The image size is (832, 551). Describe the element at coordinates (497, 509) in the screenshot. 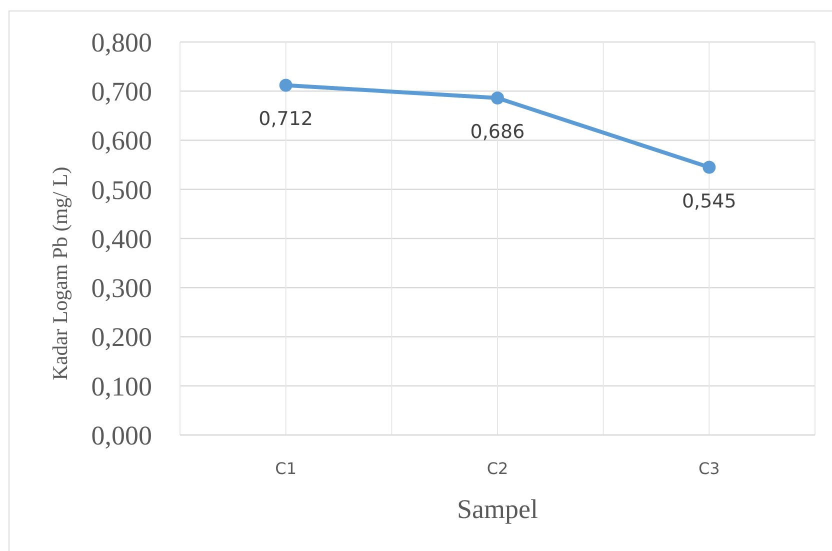

I see `x-axis-title: Sampel` at that location.